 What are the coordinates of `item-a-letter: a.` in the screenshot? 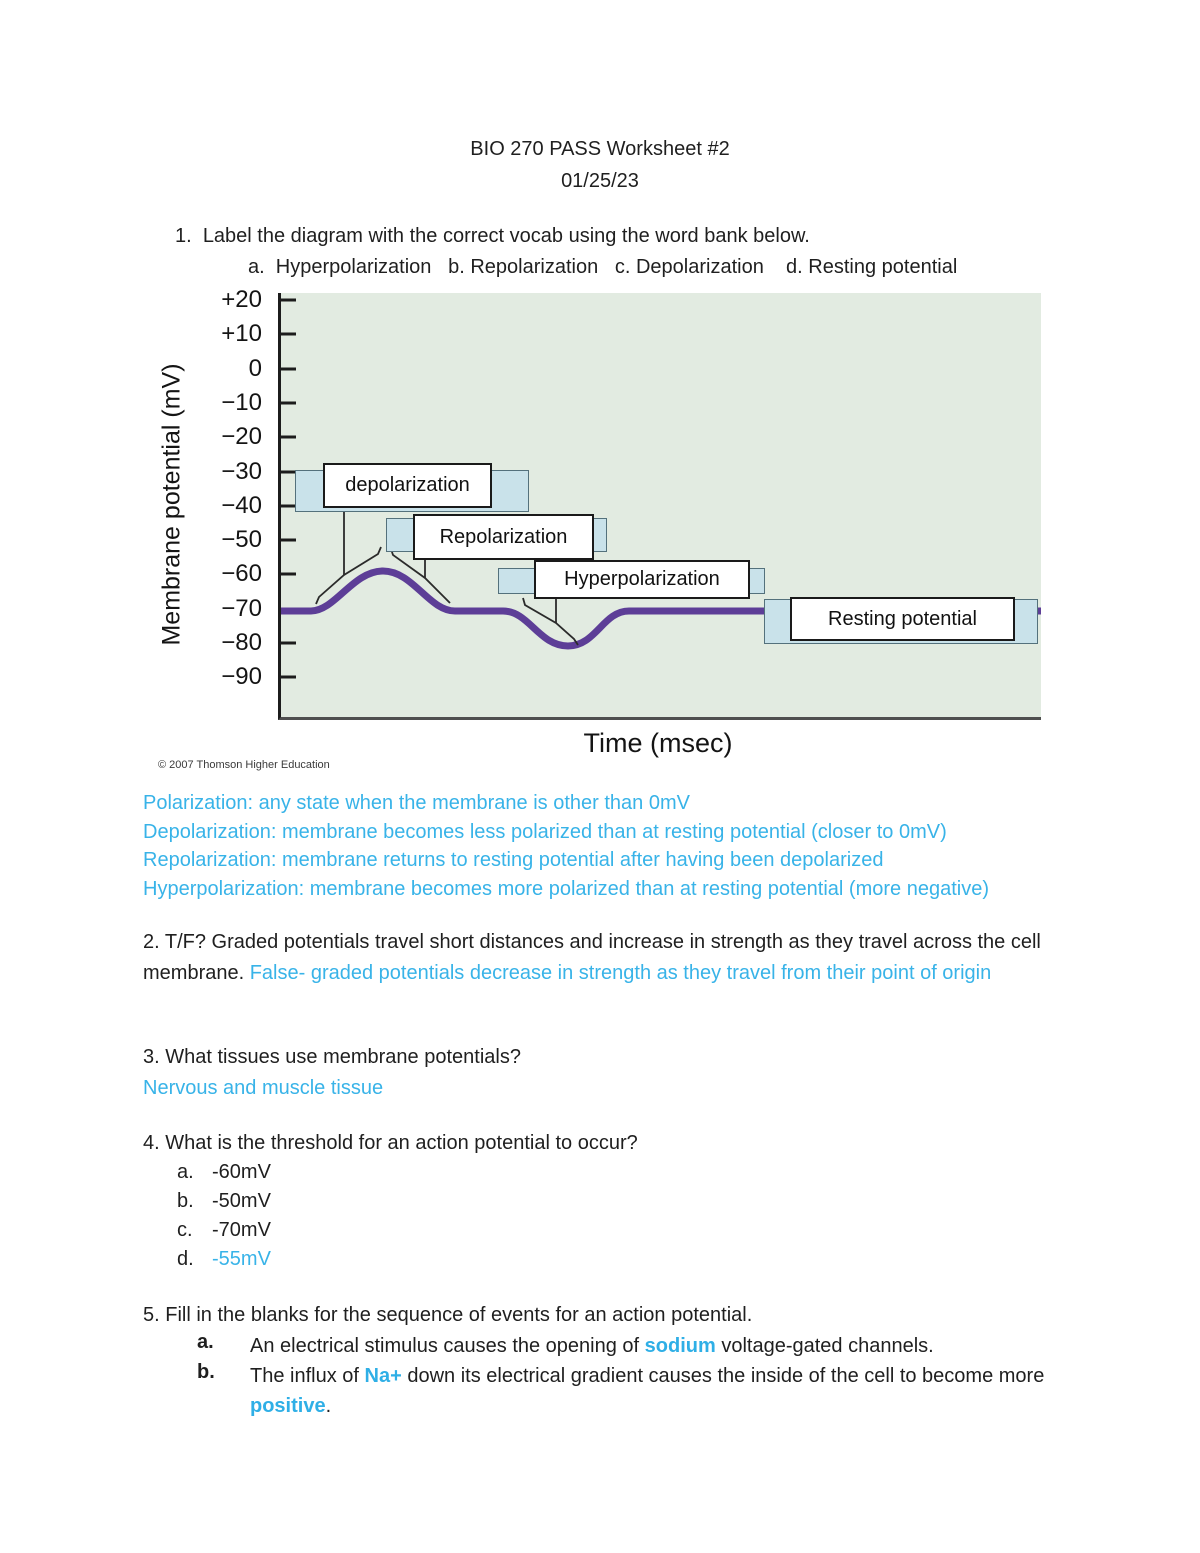 It's located at (205, 1342).